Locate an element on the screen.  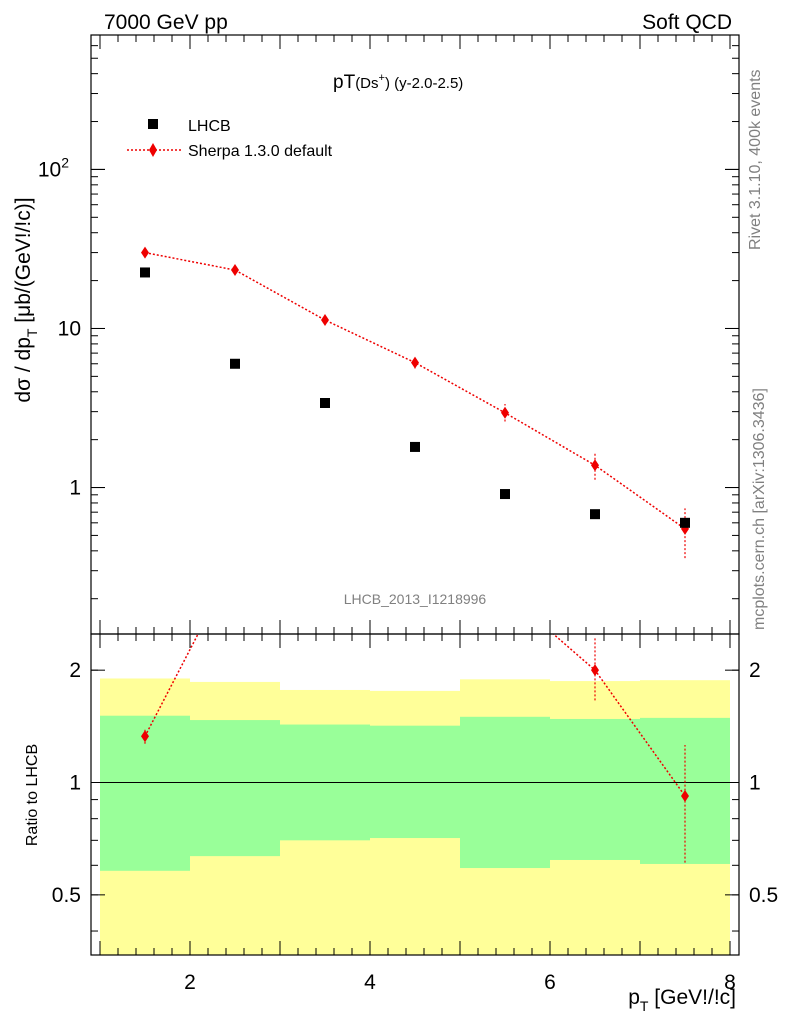
main-title: pT(Ds+) (y-2.0-2.5) is located at coordinates (398, 82).